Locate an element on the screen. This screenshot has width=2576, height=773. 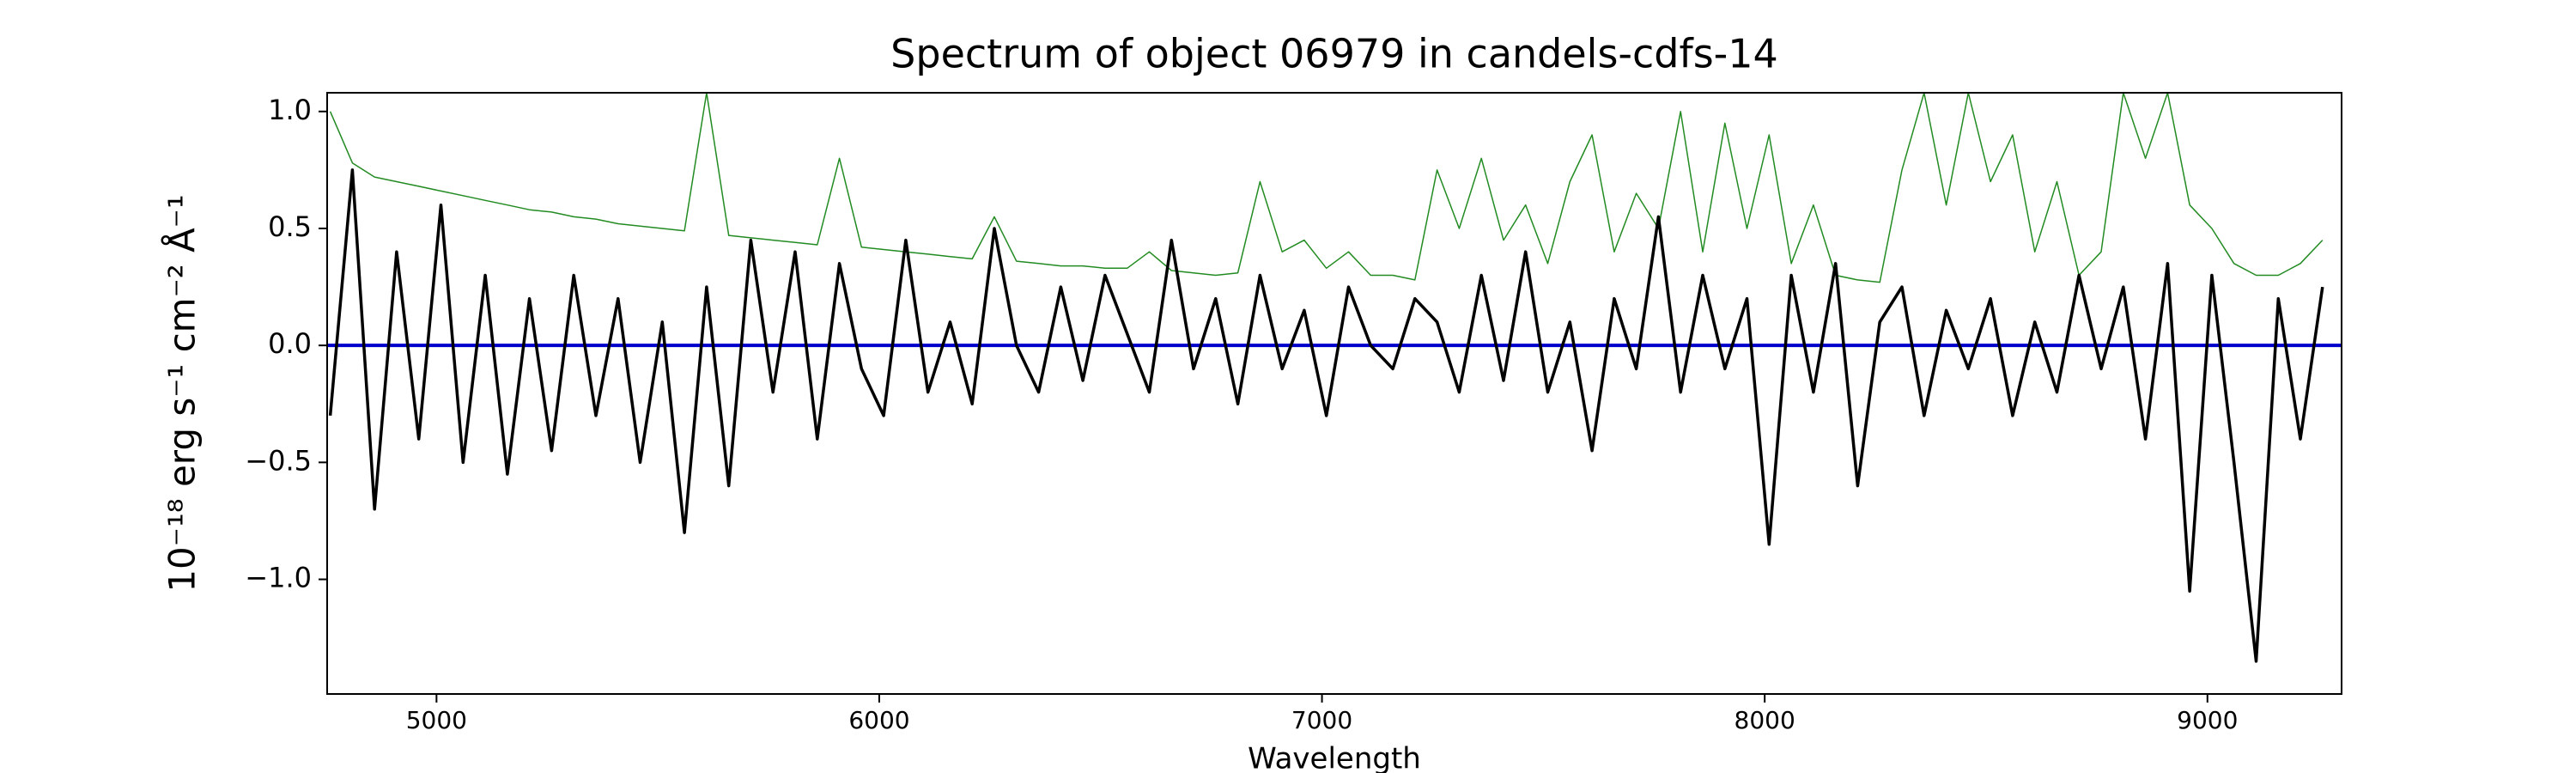
y-tick-label: −1.0 is located at coordinates (279, 578).